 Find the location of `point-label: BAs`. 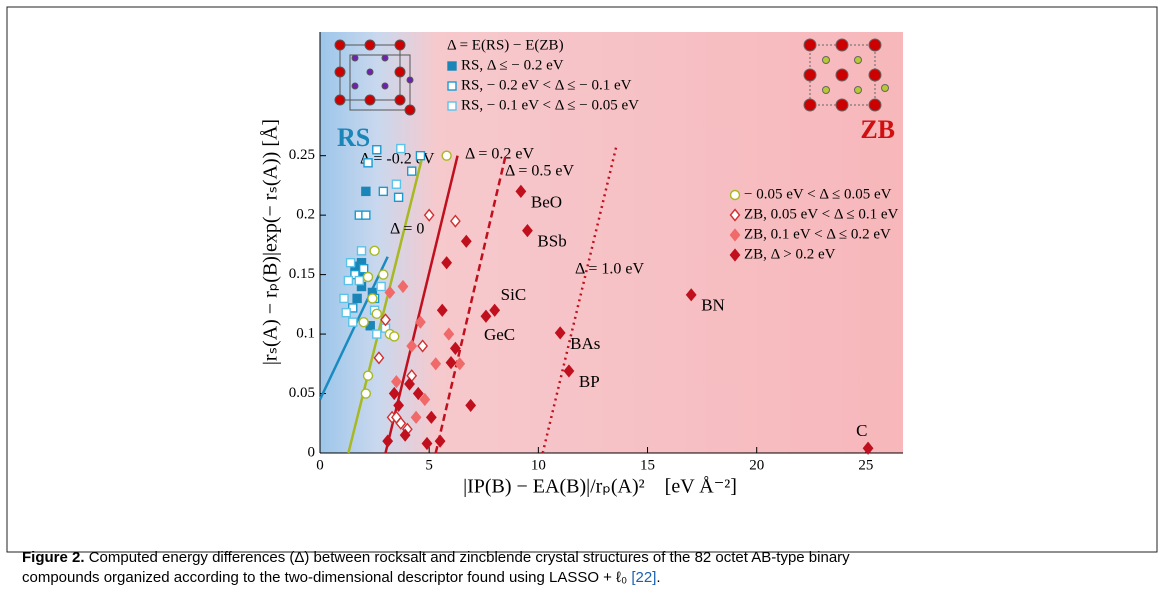

point-label: BAs is located at coordinates (585, 343).